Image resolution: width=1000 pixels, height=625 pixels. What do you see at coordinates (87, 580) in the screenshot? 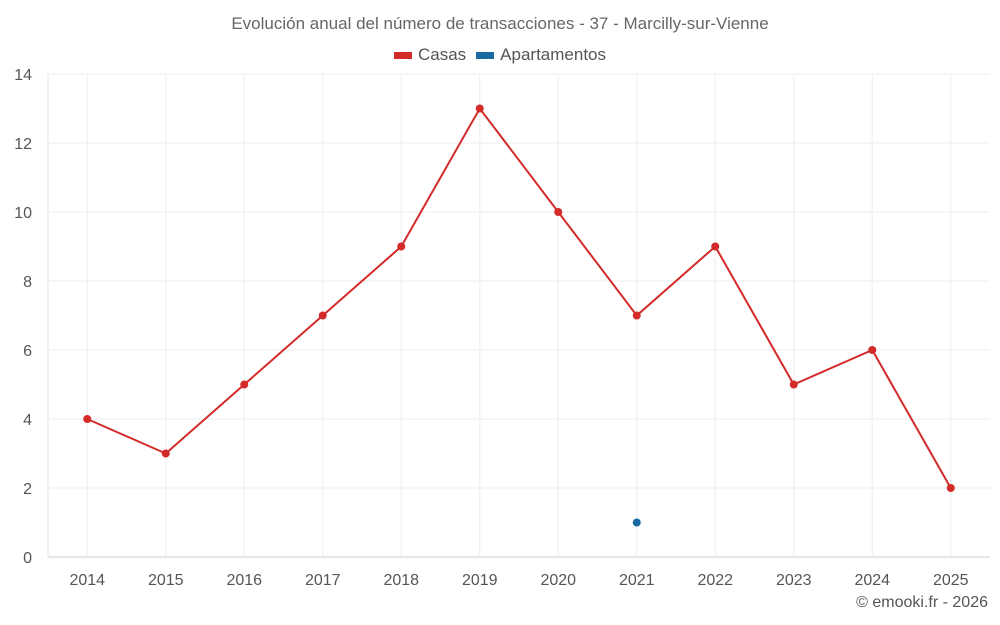
I see `x-tick-label: 2014` at bounding box center [87, 580].